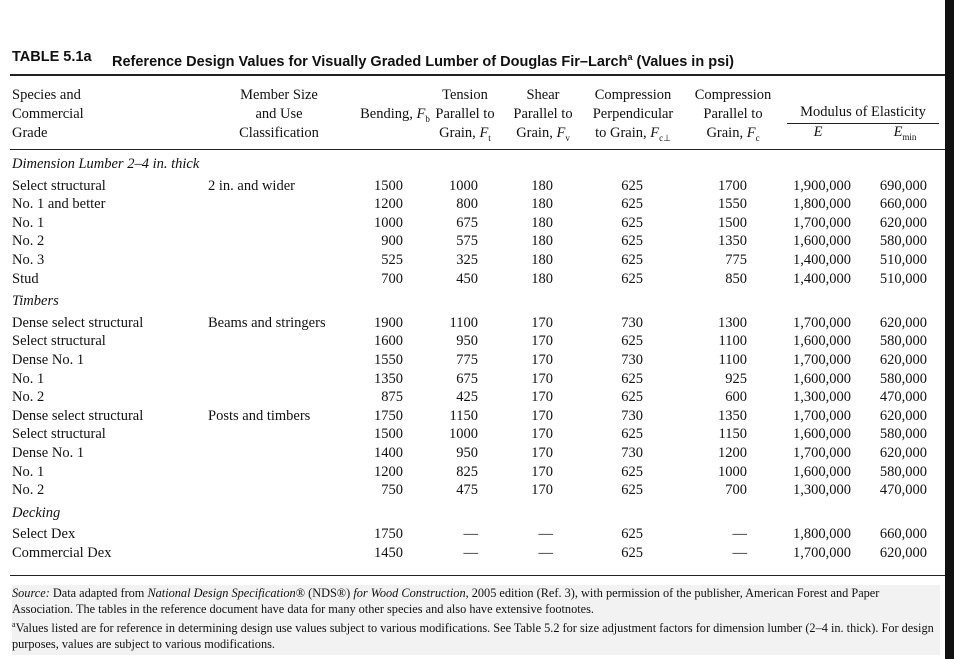  I want to click on table-cell: 800, so click(467, 204).